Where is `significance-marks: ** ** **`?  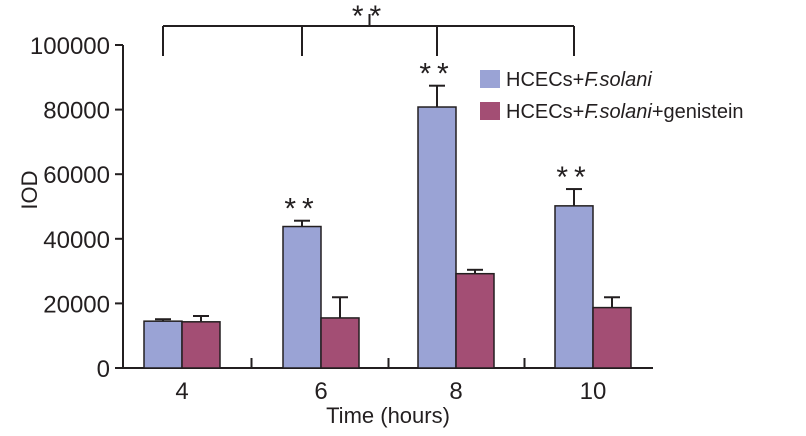
significance-marks: ** ** ** is located at coordinates (437, 142).